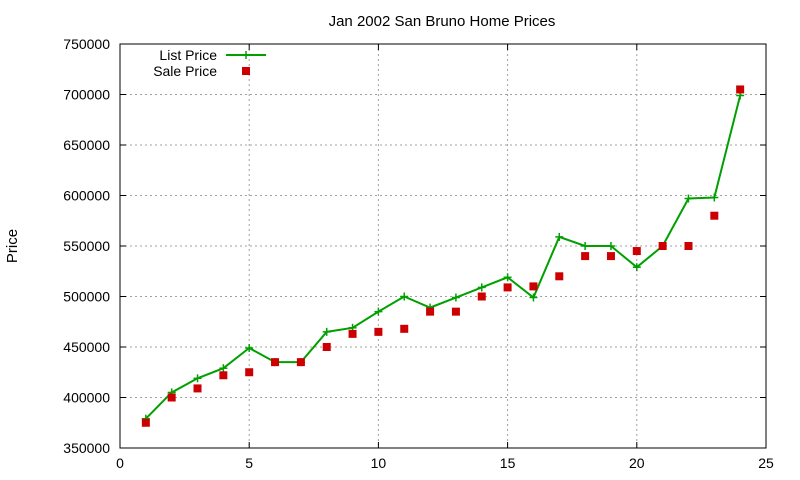  I want to click on y-tick-label: 450000, so click(86, 347).